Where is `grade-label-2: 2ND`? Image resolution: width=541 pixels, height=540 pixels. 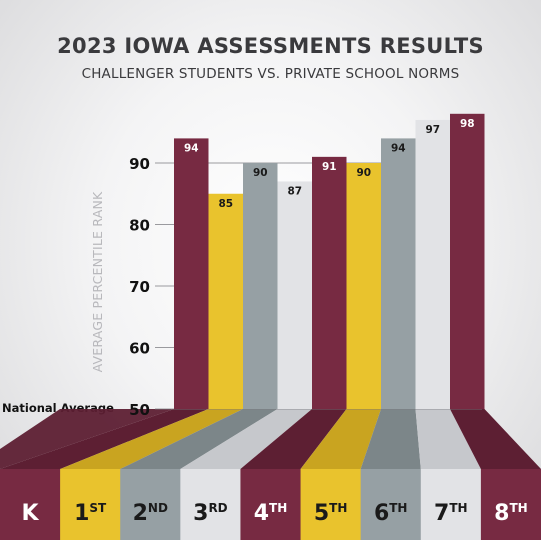 grade-label-2: 2ND is located at coordinates (150, 513).